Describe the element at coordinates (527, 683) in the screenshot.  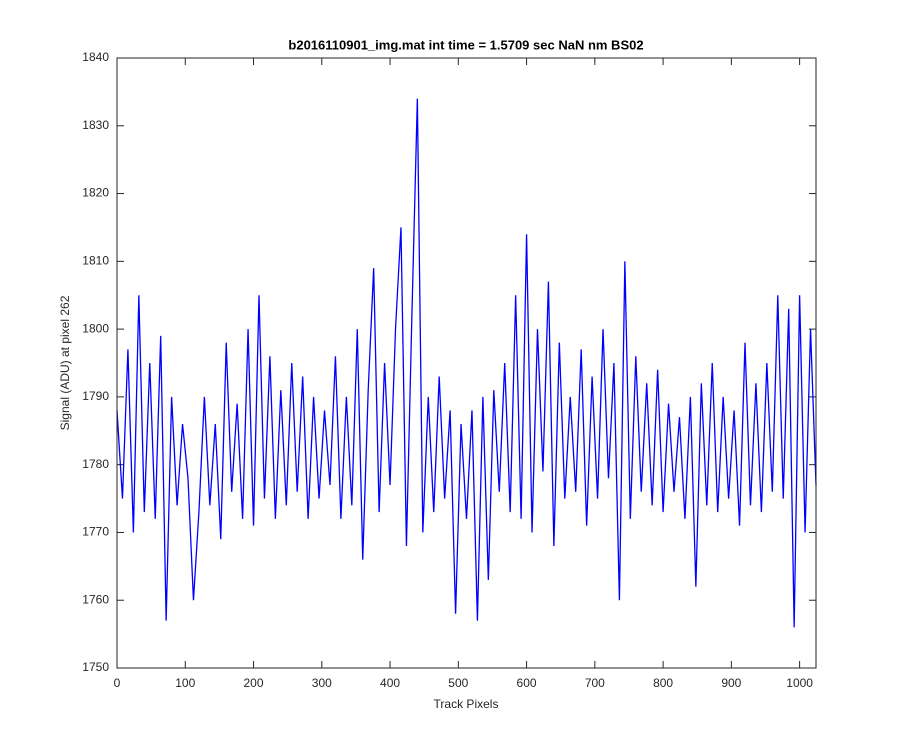
I see `x-tick-label: 600` at that location.